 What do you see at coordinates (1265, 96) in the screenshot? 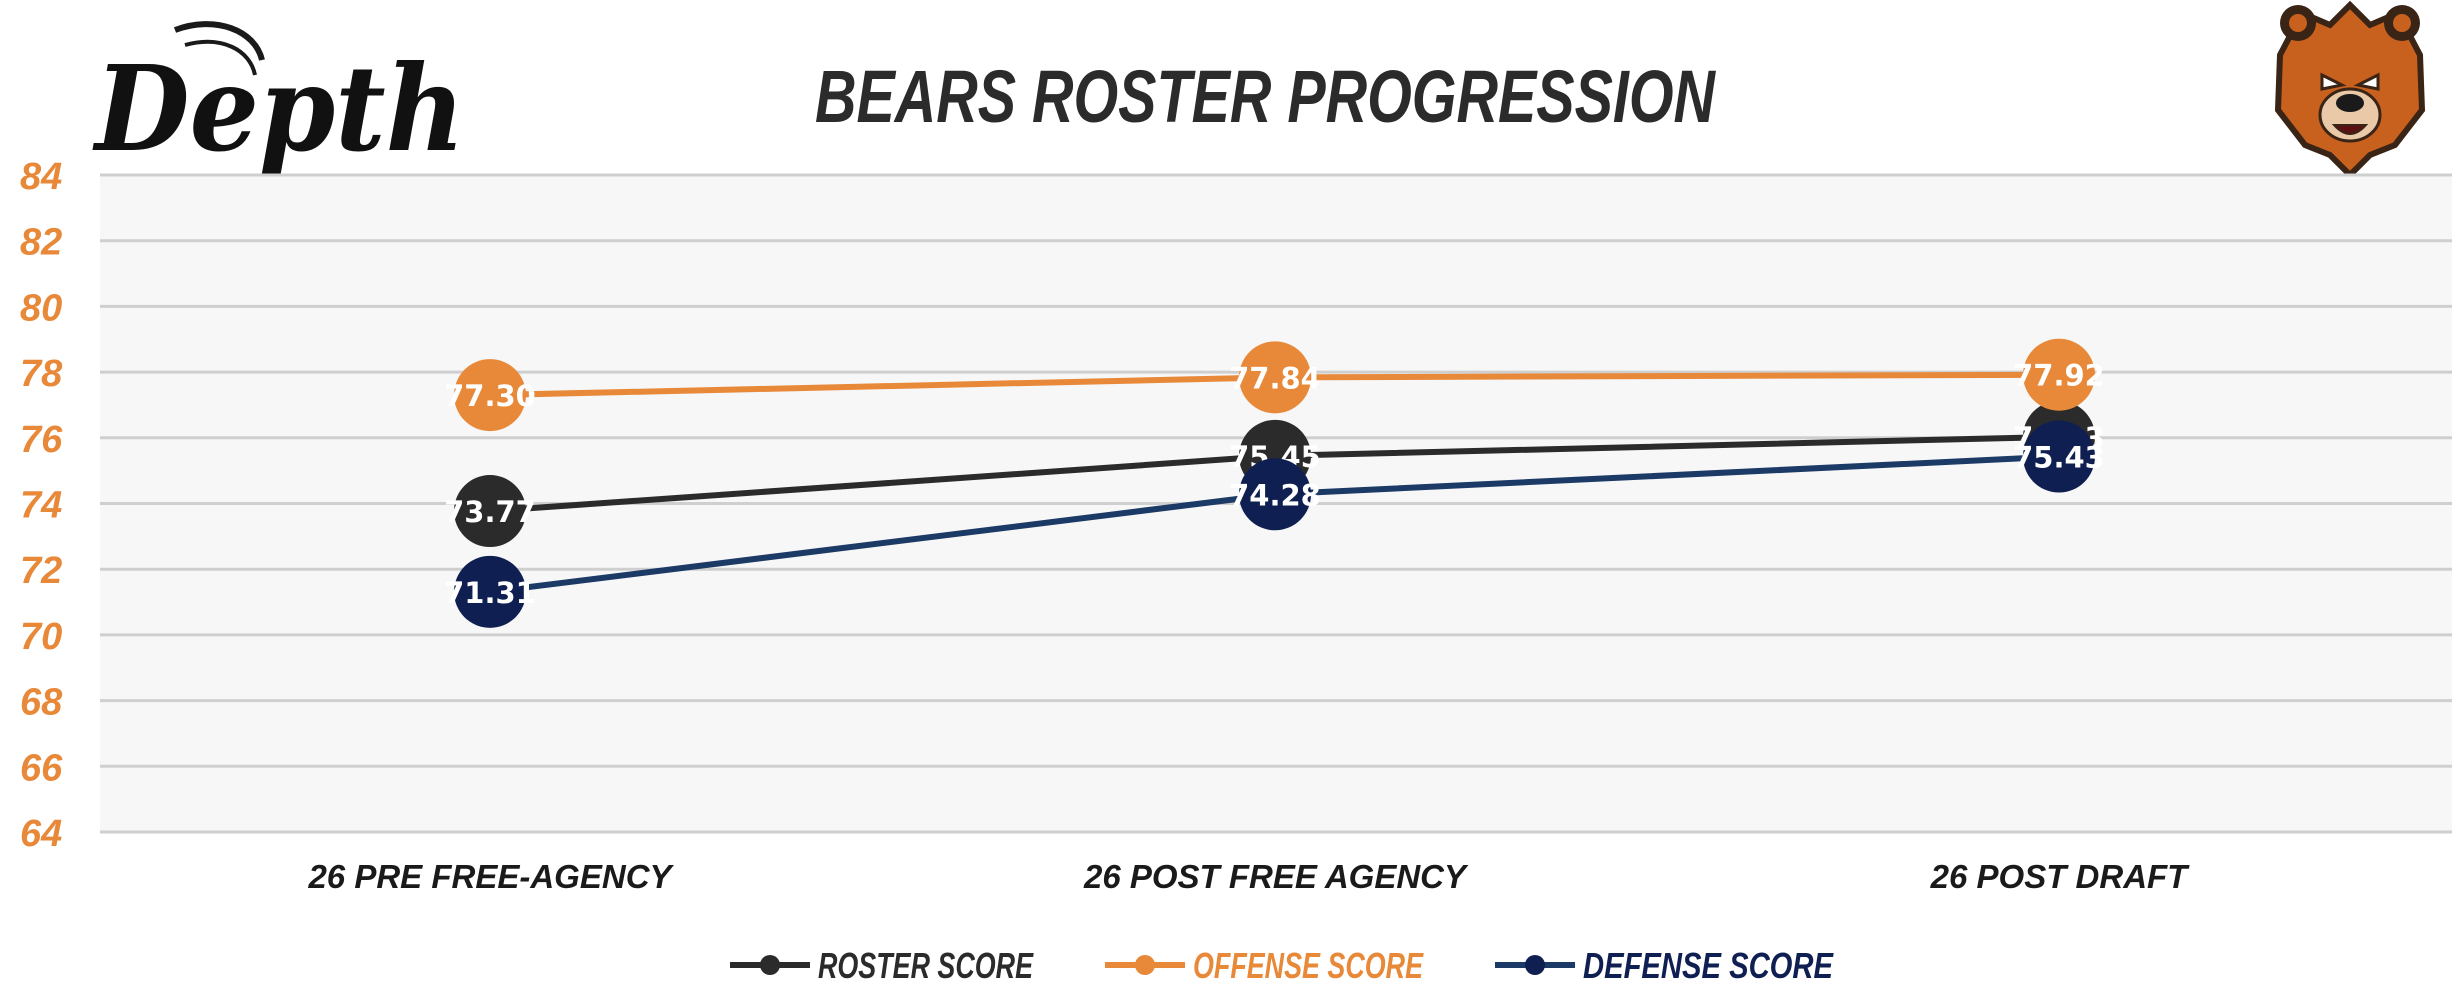
I see `chart-title: BEARS ROSTER PROGRESSION` at bounding box center [1265, 96].